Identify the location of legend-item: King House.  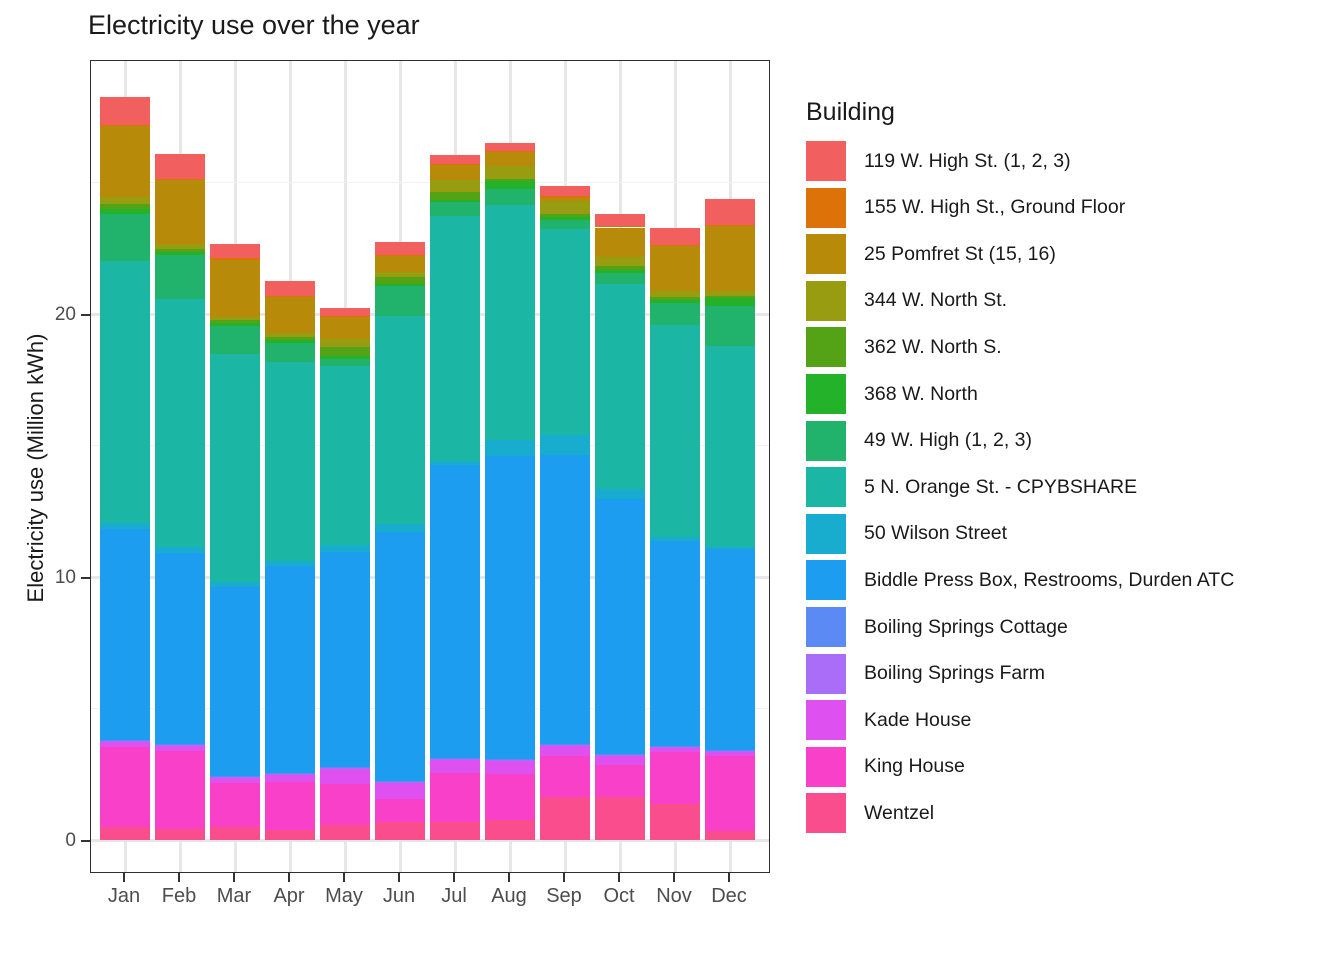
(885, 766).